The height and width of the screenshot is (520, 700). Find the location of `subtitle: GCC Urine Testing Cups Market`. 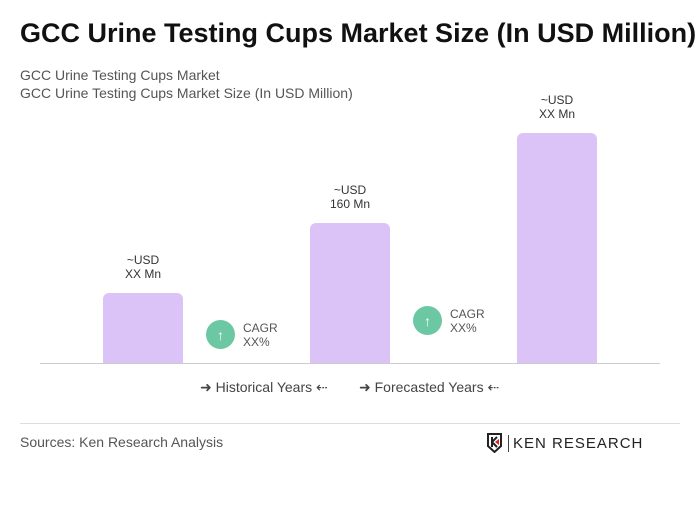

subtitle: GCC Urine Testing Cups Market is located at coordinates (120, 75).